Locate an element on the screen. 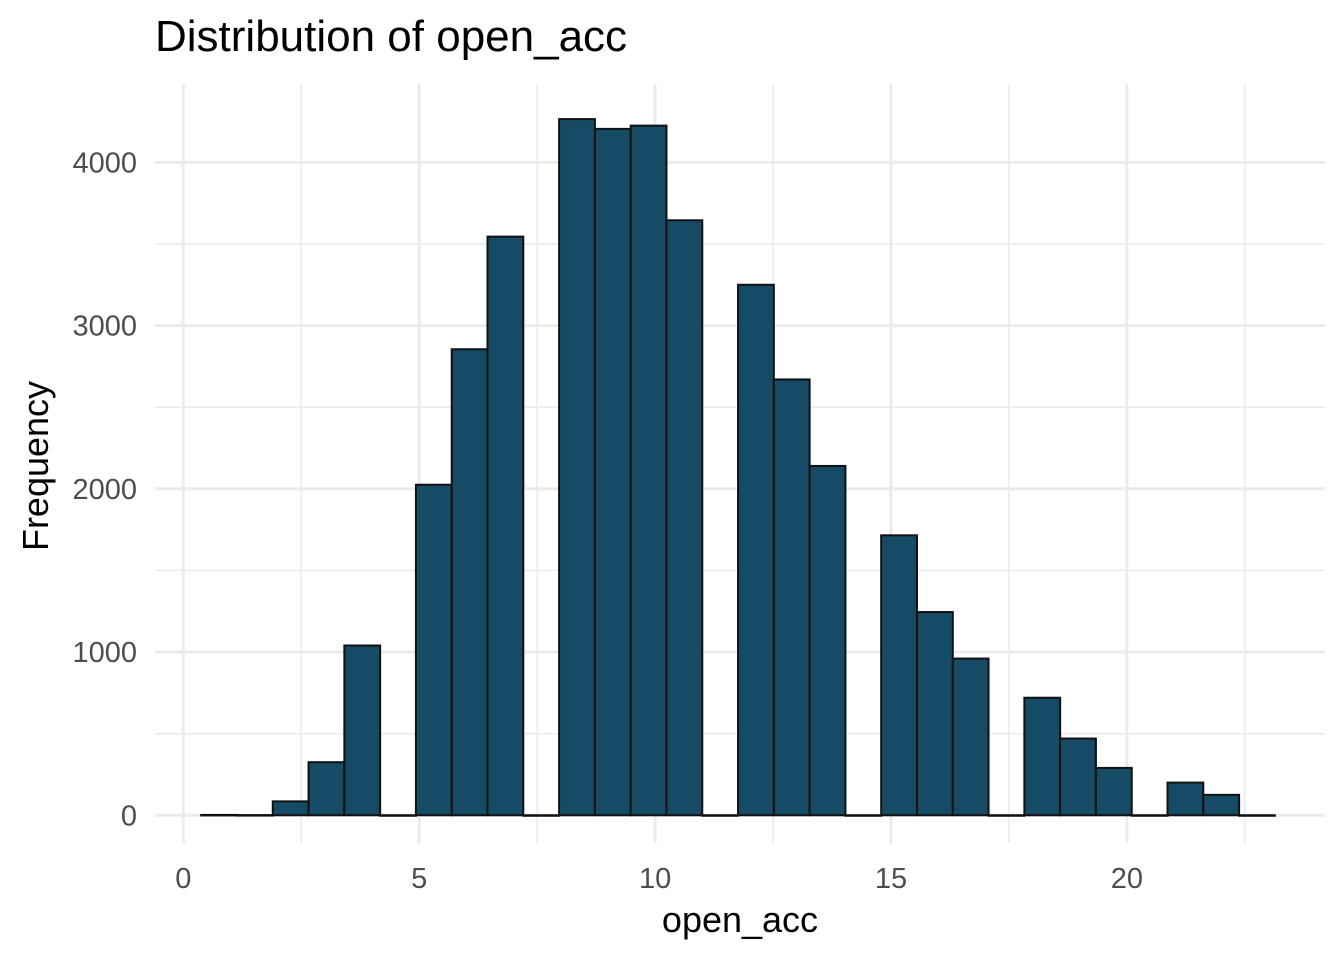 Image resolution: width=1344 pixels, height=960 pixels. x-axis-ticks: 0 5 10 15 20 is located at coordinates (659, 879).